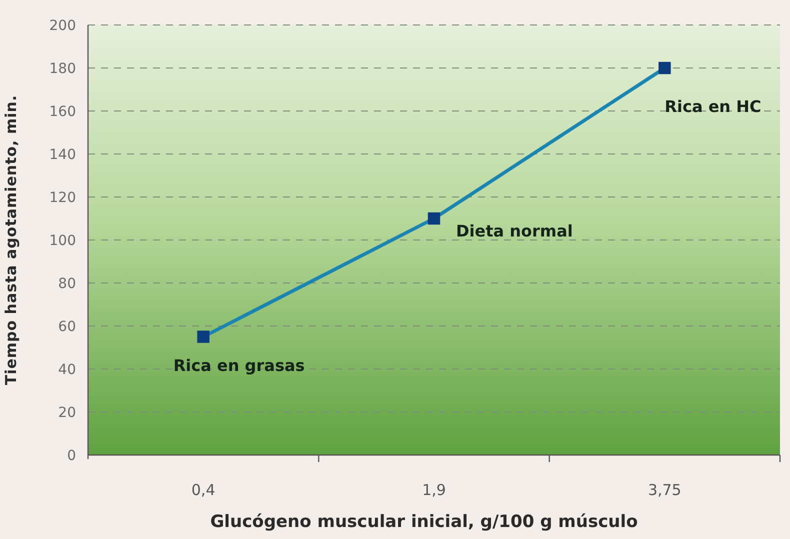 The width and height of the screenshot is (790, 539). I want to click on y-axis-title: Tiempo hasta agotamiento, min., so click(11, 240).